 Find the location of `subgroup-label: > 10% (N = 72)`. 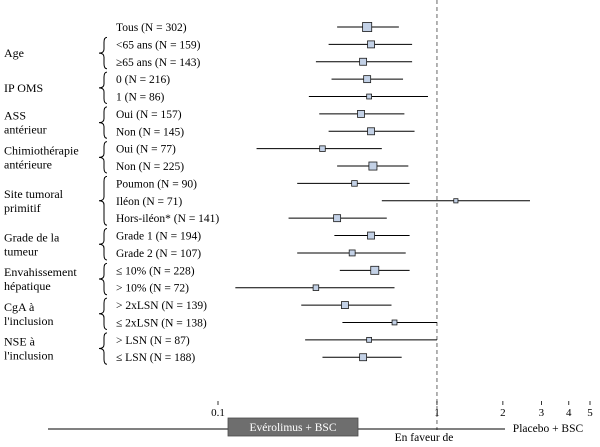

subgroup-label: > 10% (N = 72) is located at coordinates (152, 289).